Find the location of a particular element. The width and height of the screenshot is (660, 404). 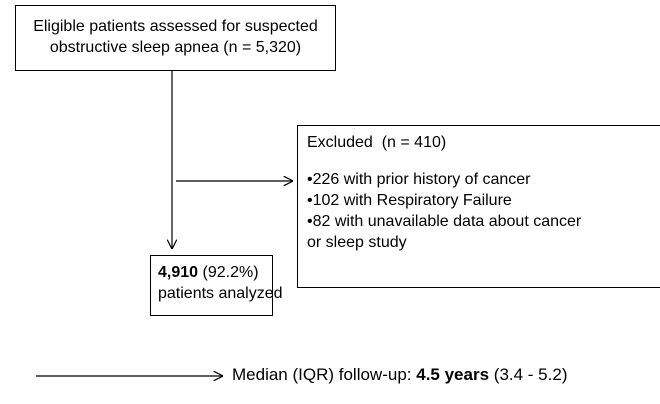

excluded-item: 102 with Respiratory Failure is located at coordinates (483, 200).